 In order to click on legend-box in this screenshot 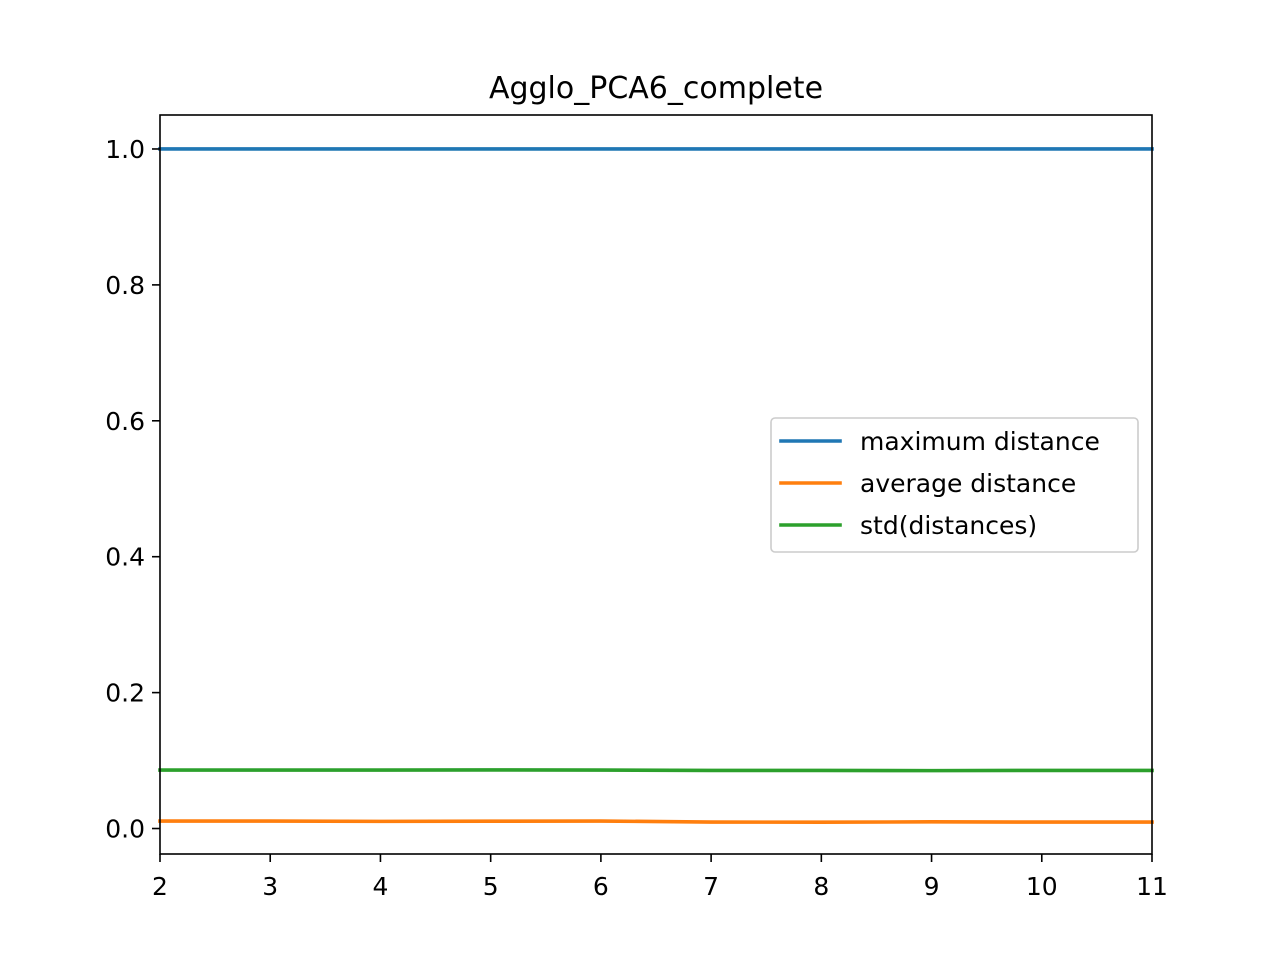, I will do `click(954, 485)`.